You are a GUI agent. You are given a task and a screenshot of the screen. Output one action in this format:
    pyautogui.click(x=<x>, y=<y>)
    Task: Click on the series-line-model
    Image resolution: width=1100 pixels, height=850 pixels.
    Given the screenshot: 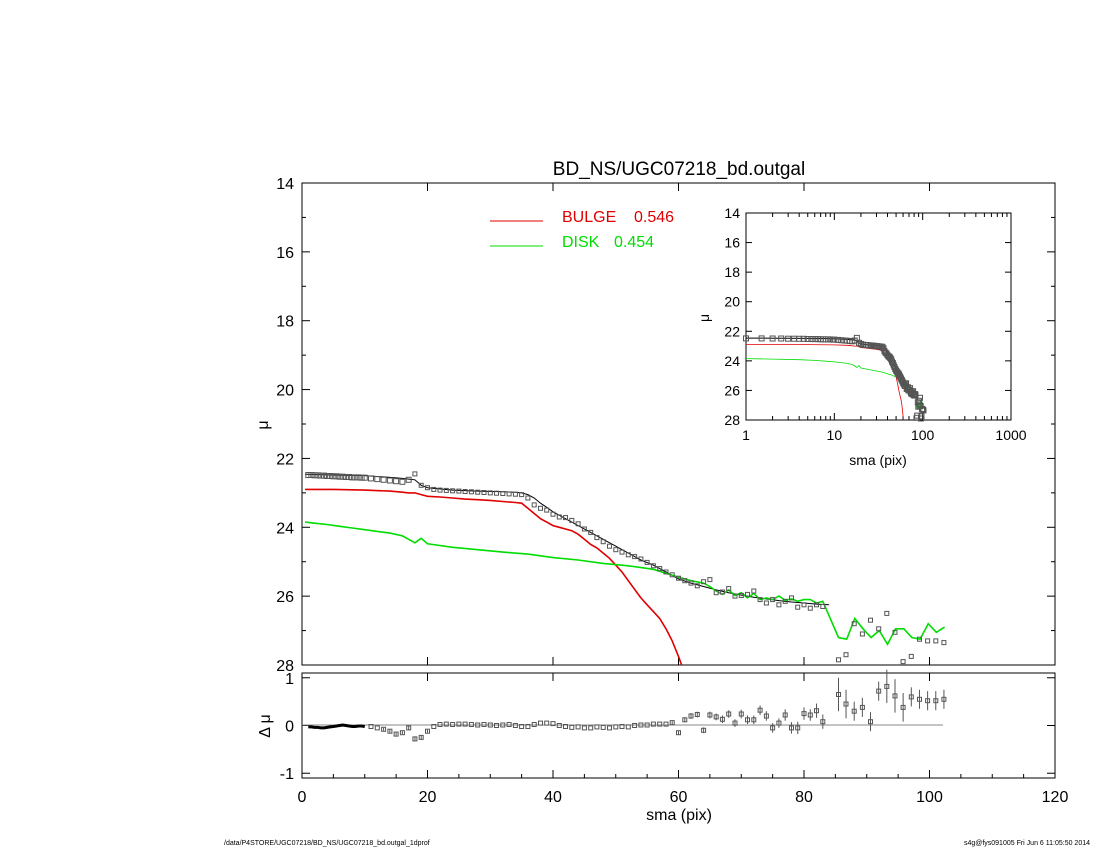 What is the action you would take?
    pyautogui.click(x=567, y=539)
    